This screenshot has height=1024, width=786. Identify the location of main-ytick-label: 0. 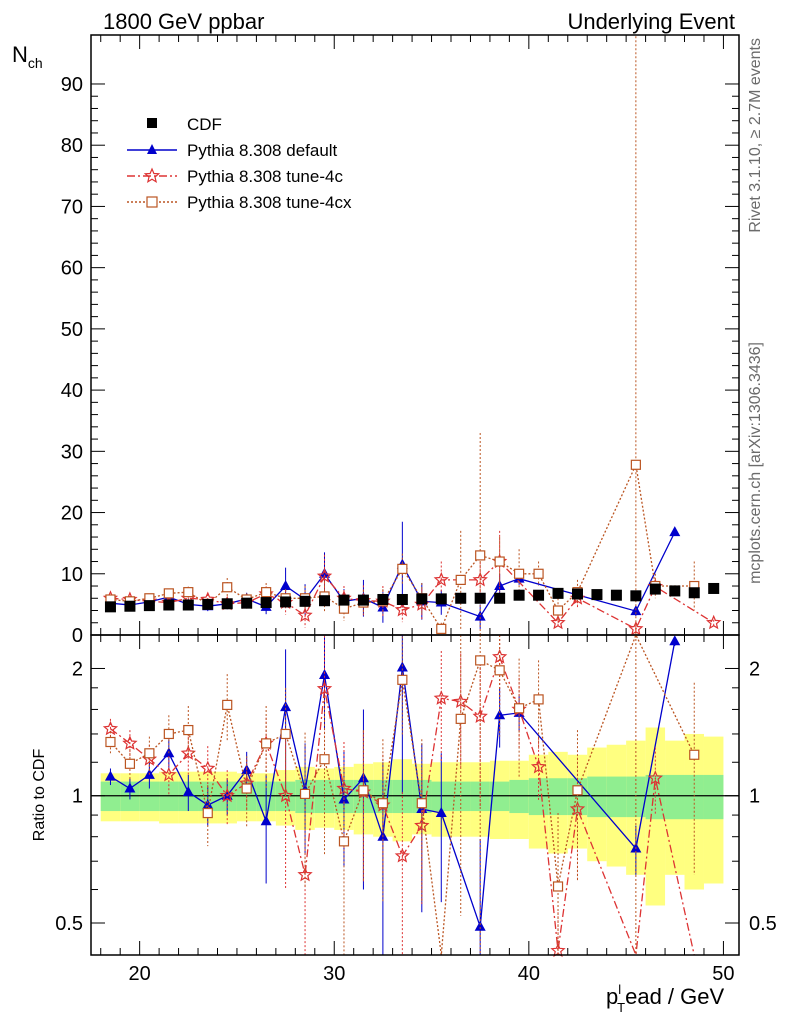
(77, 636).